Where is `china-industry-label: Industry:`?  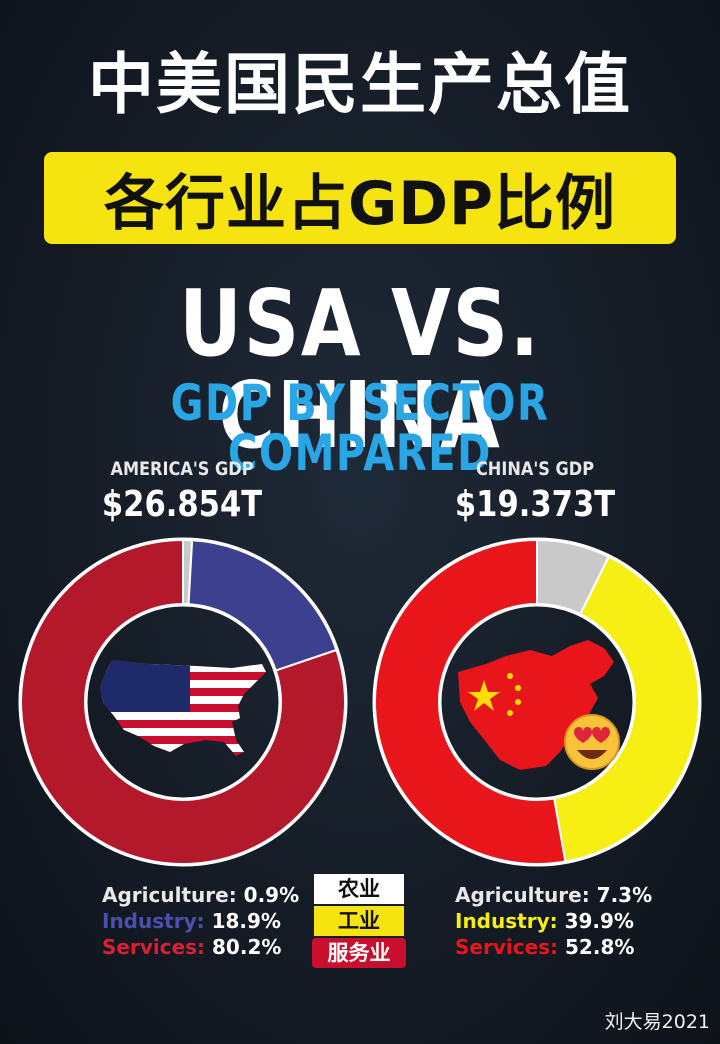
china-industry-label: Industry: is located at coordinates (506, 921).